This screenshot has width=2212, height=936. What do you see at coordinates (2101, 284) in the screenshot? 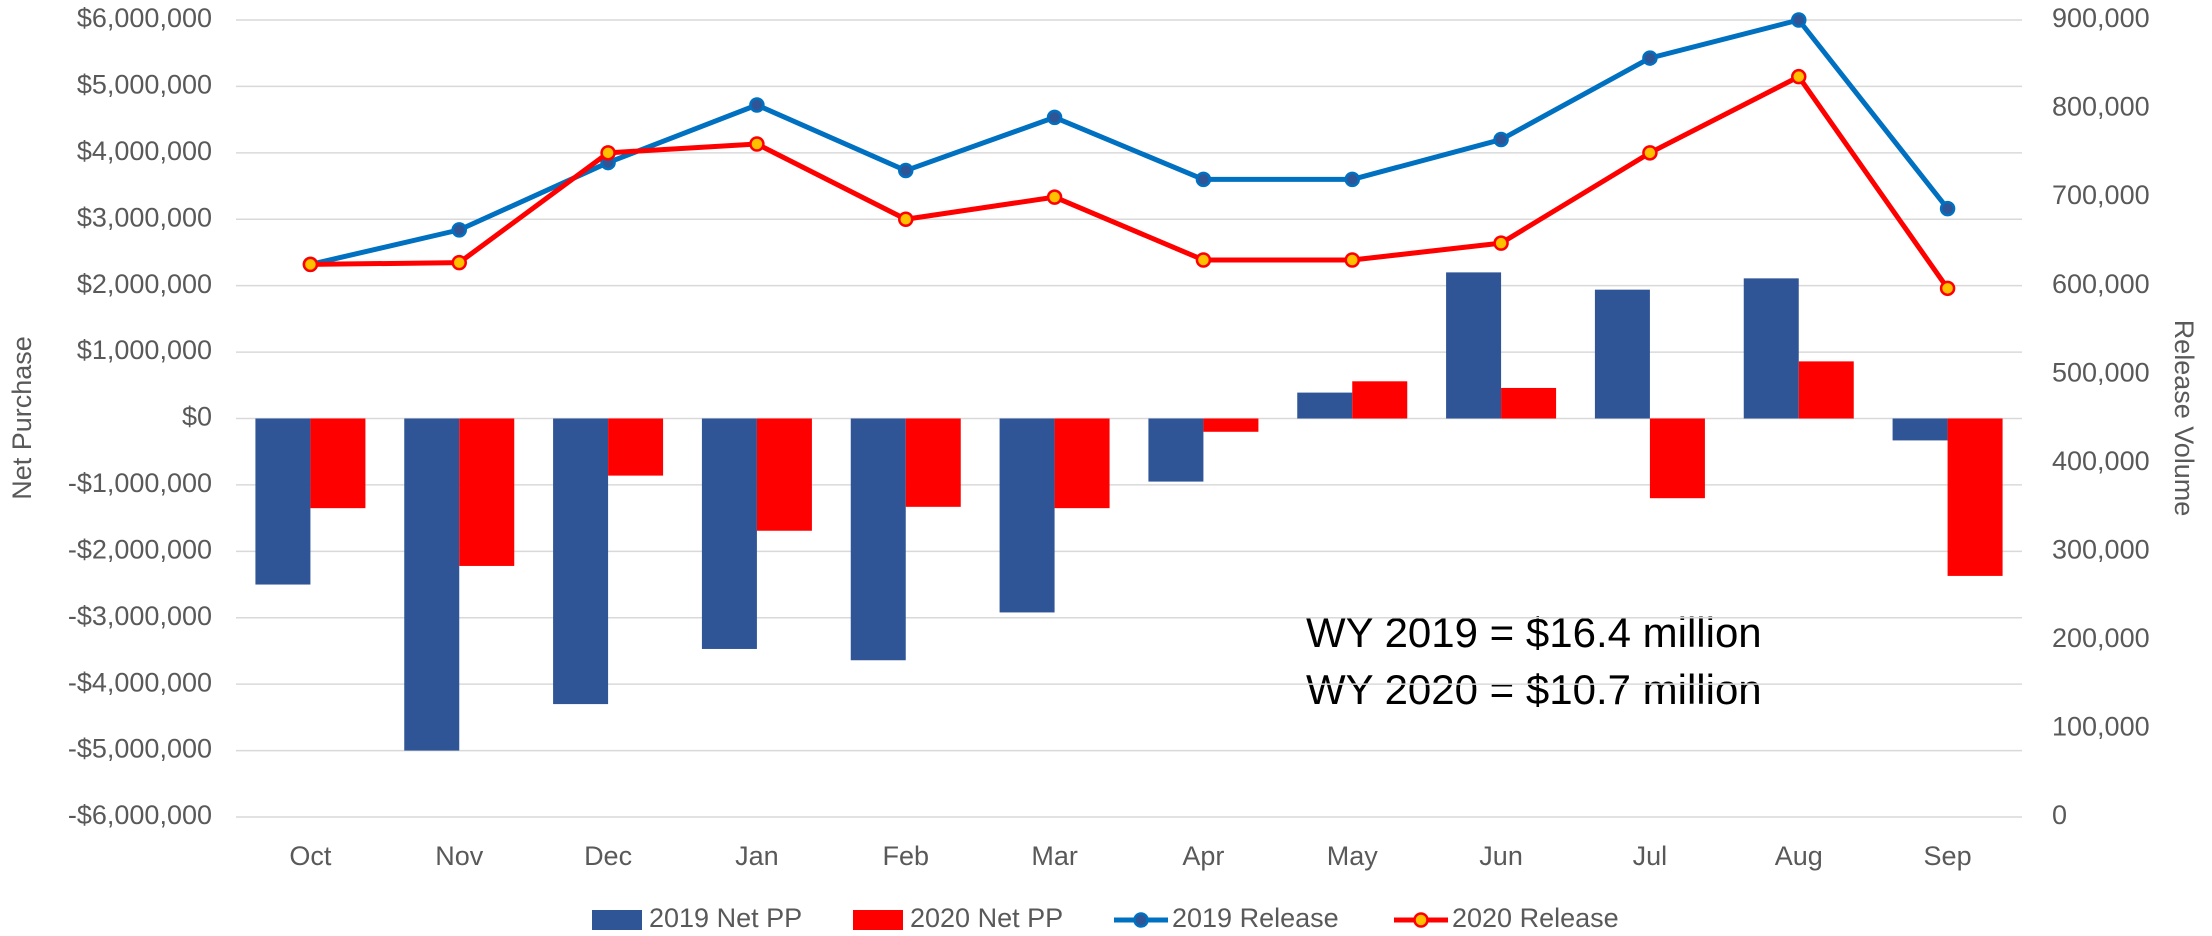
I see `y2-tick-label: 600,000` at bounding box center [2101, 284].